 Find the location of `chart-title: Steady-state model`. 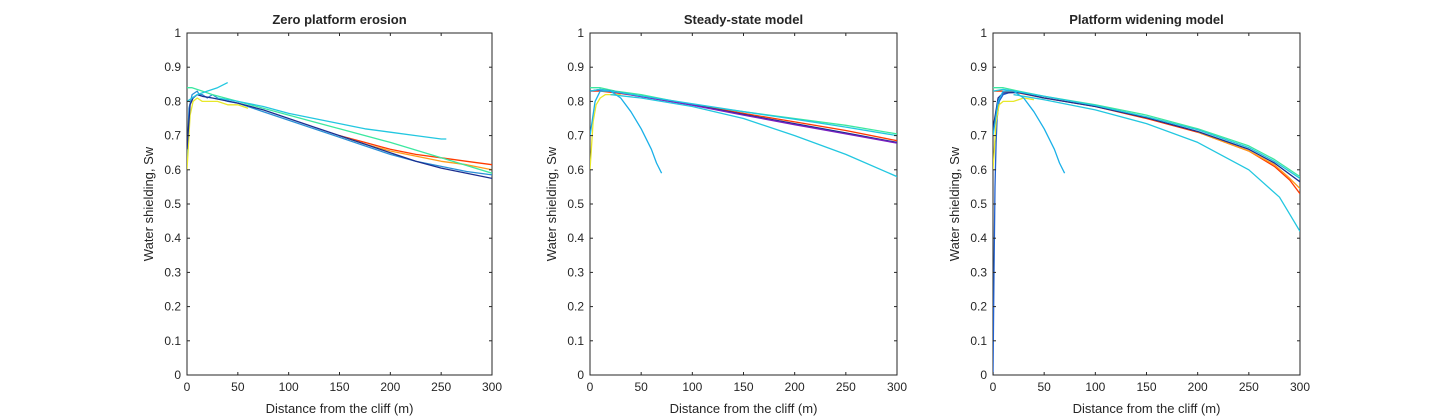

chart-title: Steady-state model is located at coordinates (743, 19).